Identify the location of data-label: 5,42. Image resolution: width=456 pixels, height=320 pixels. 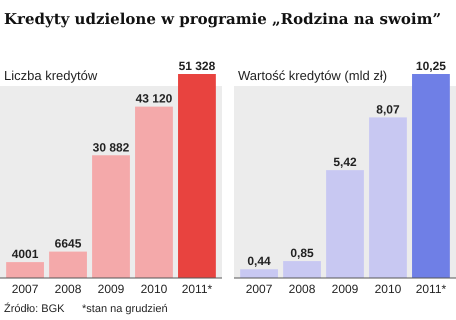
(345, 162).